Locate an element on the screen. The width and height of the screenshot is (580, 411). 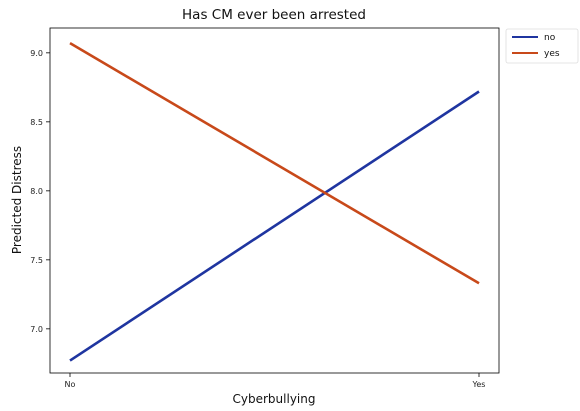
y-tick-label: 9.0 is located at coordinates (36, 53).